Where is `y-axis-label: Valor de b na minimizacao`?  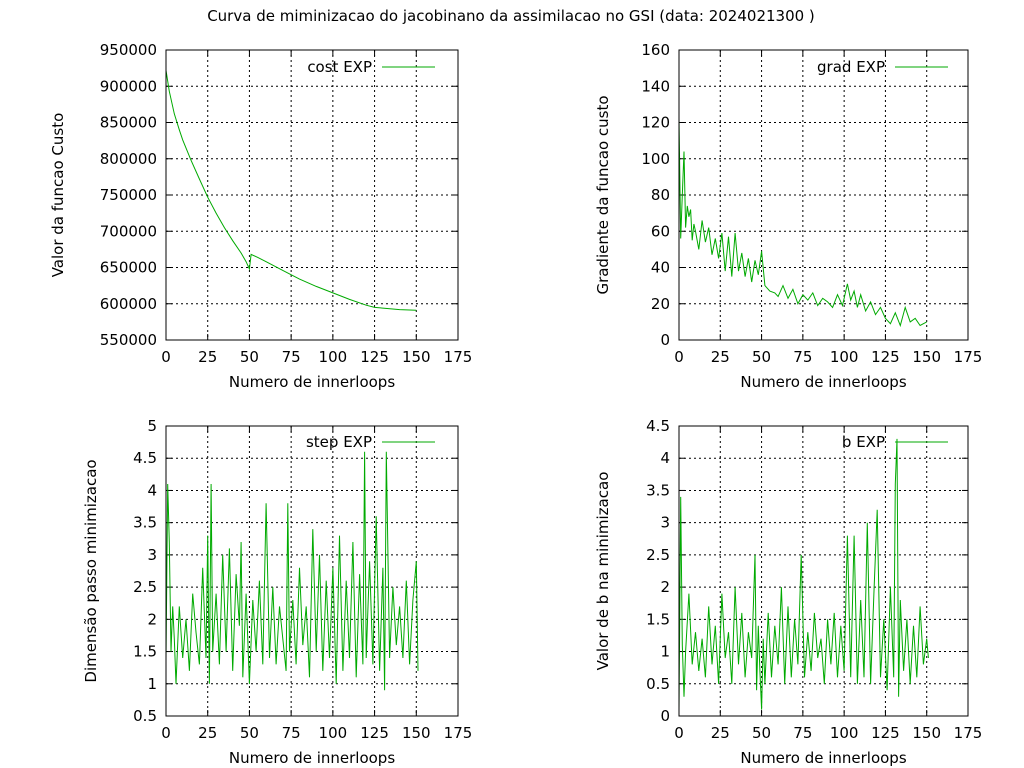
y-axis-label: Valor de b na minimizacao is located at coordinates (603, 571).